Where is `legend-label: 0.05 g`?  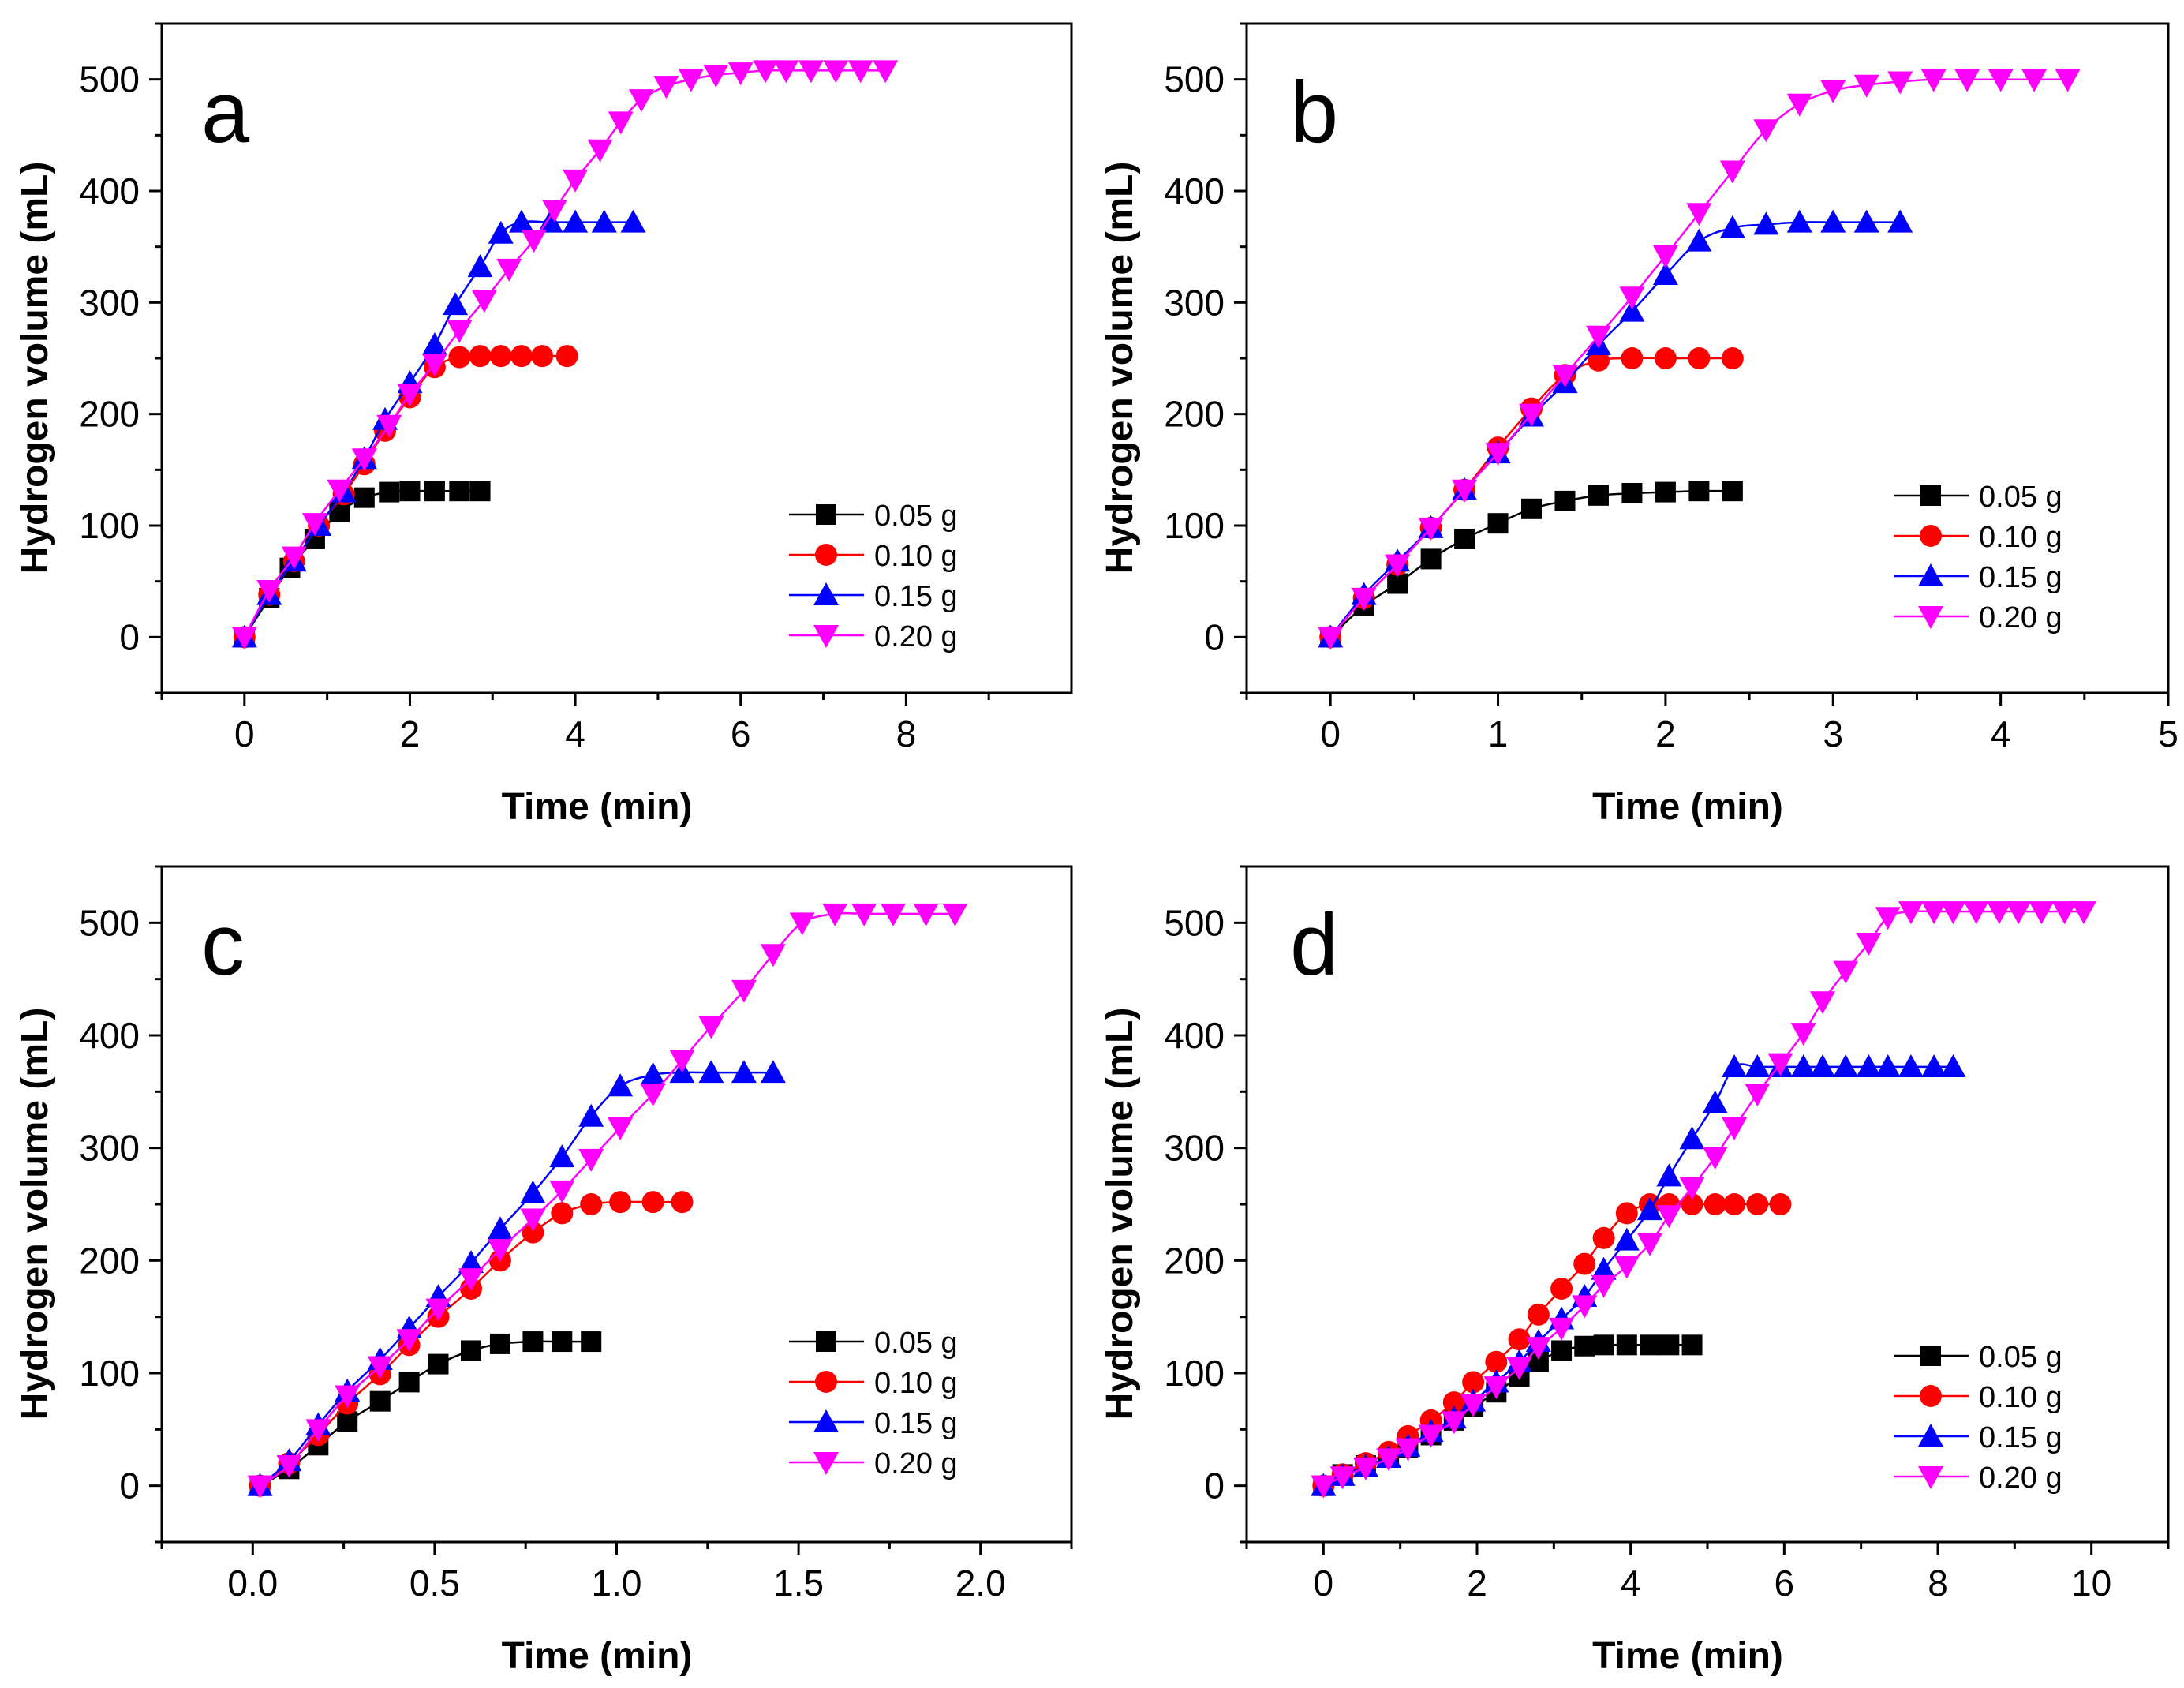 legend-label: 0.05 g is located at coordinates (916, 1343).